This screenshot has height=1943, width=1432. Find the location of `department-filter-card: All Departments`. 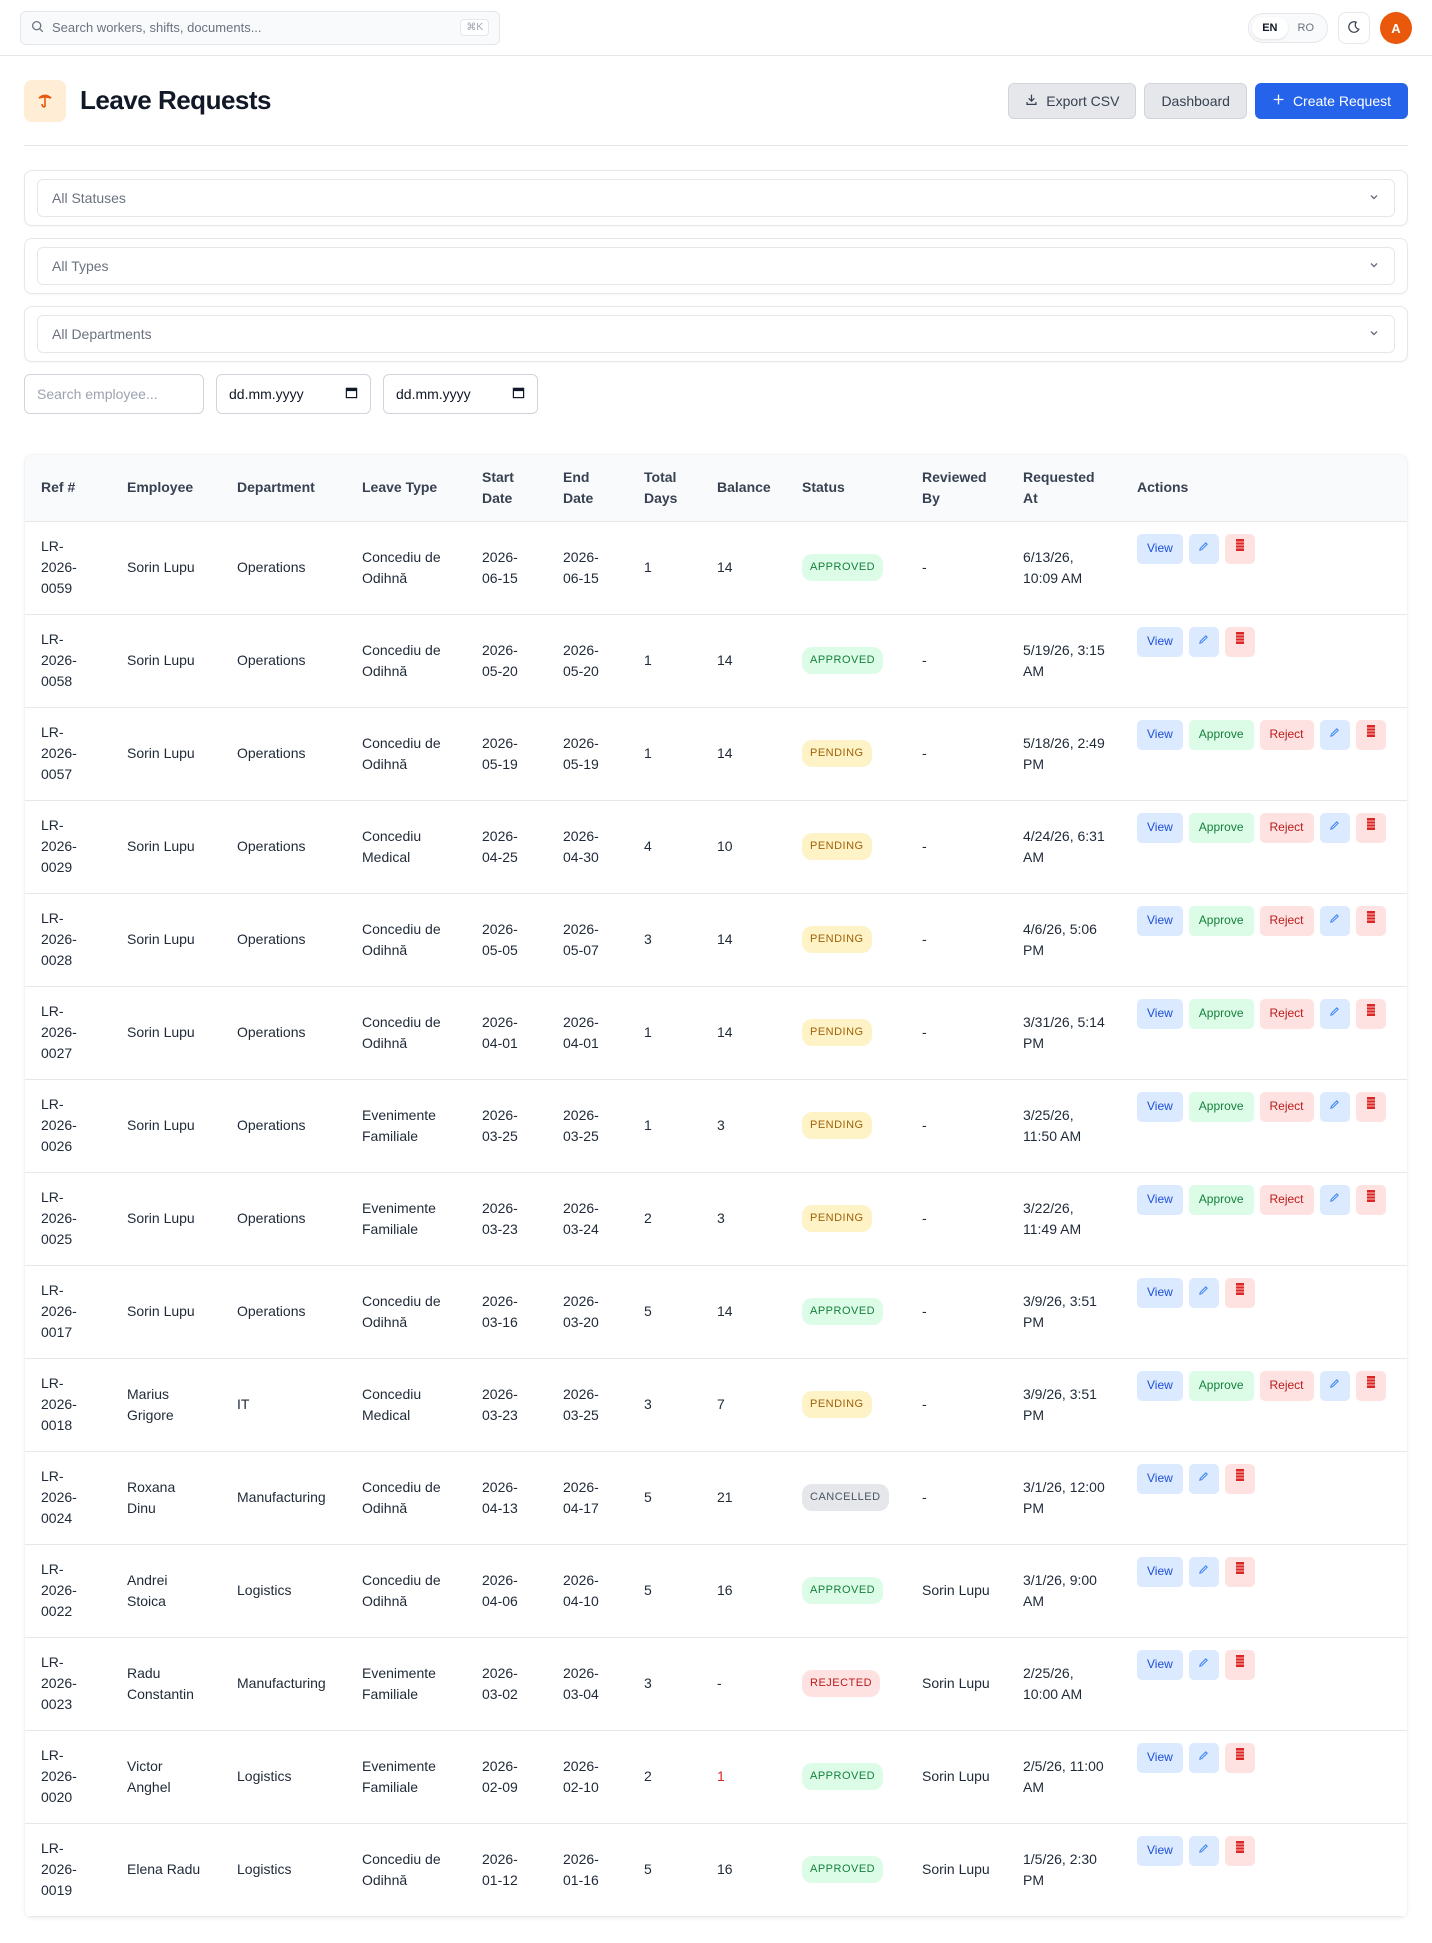

department-filter-card: All Departments is located at coordinates (716, 334).